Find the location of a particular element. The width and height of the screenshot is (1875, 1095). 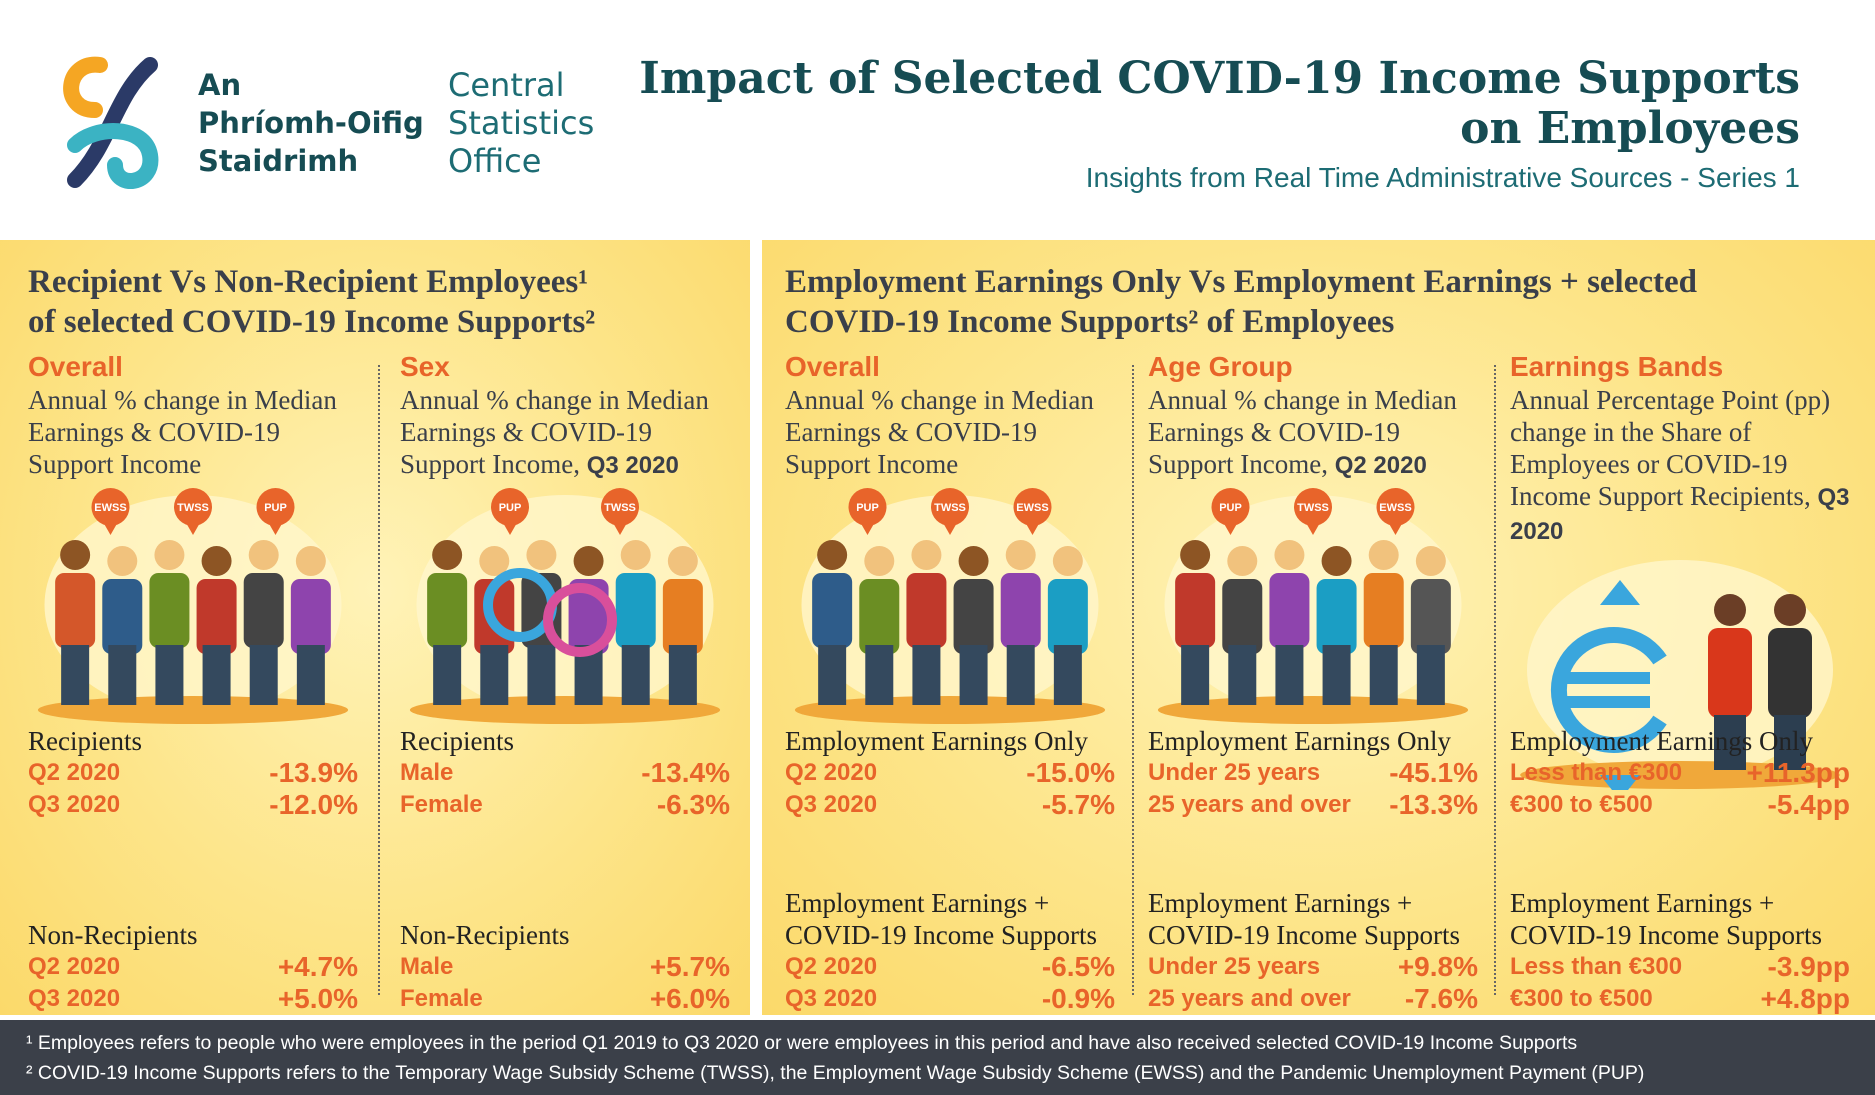

row-label: €300 to €500 is located at coordinates (1581, 804).